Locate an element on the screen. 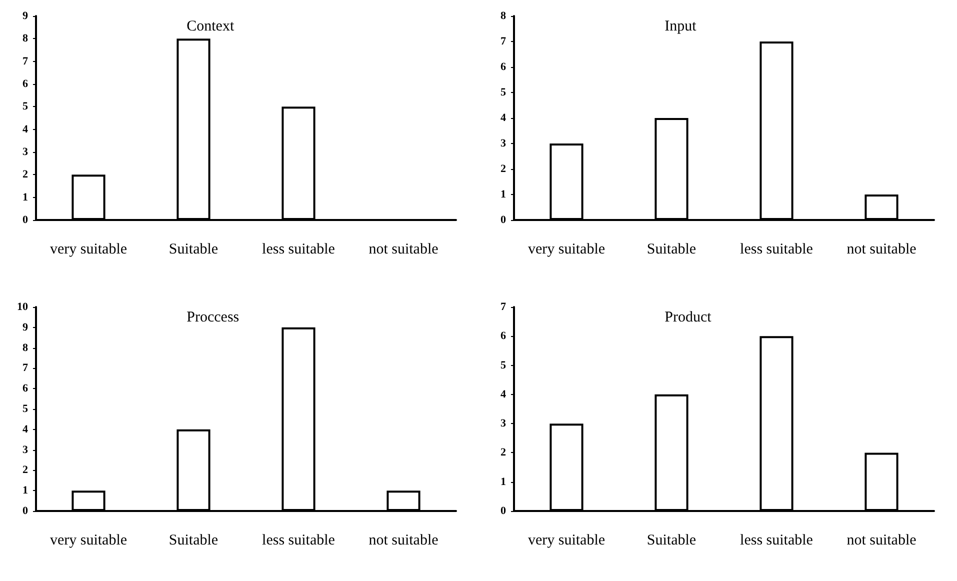 This screenshot has height=581, width=957. chart-title: Context is located at coordinates (210, 26).